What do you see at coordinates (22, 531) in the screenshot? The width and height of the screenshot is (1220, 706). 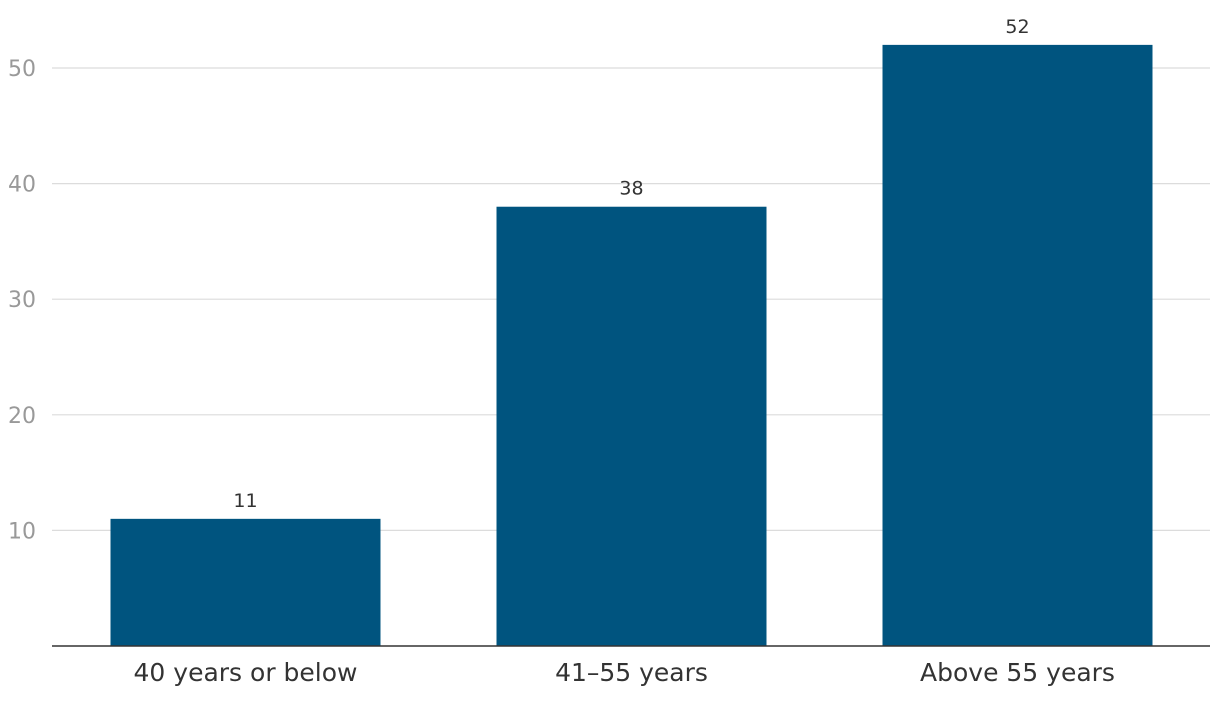 I see `y-tick-label: 10` at bounding box center [22, 531].